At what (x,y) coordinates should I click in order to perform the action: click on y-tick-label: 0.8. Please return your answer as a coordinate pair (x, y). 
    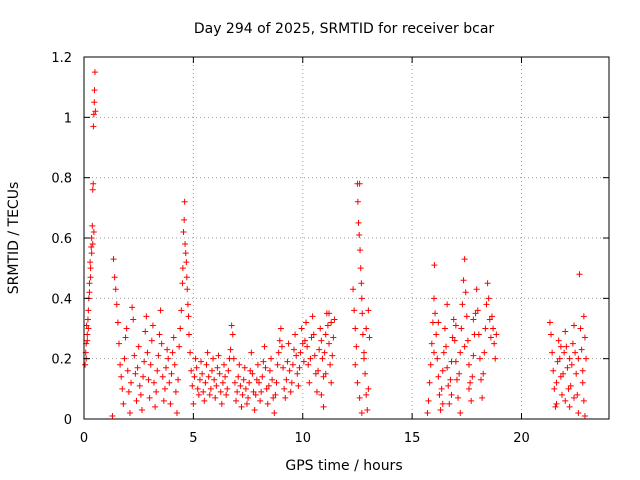
    Looking at the image, I should click on (61, 179).